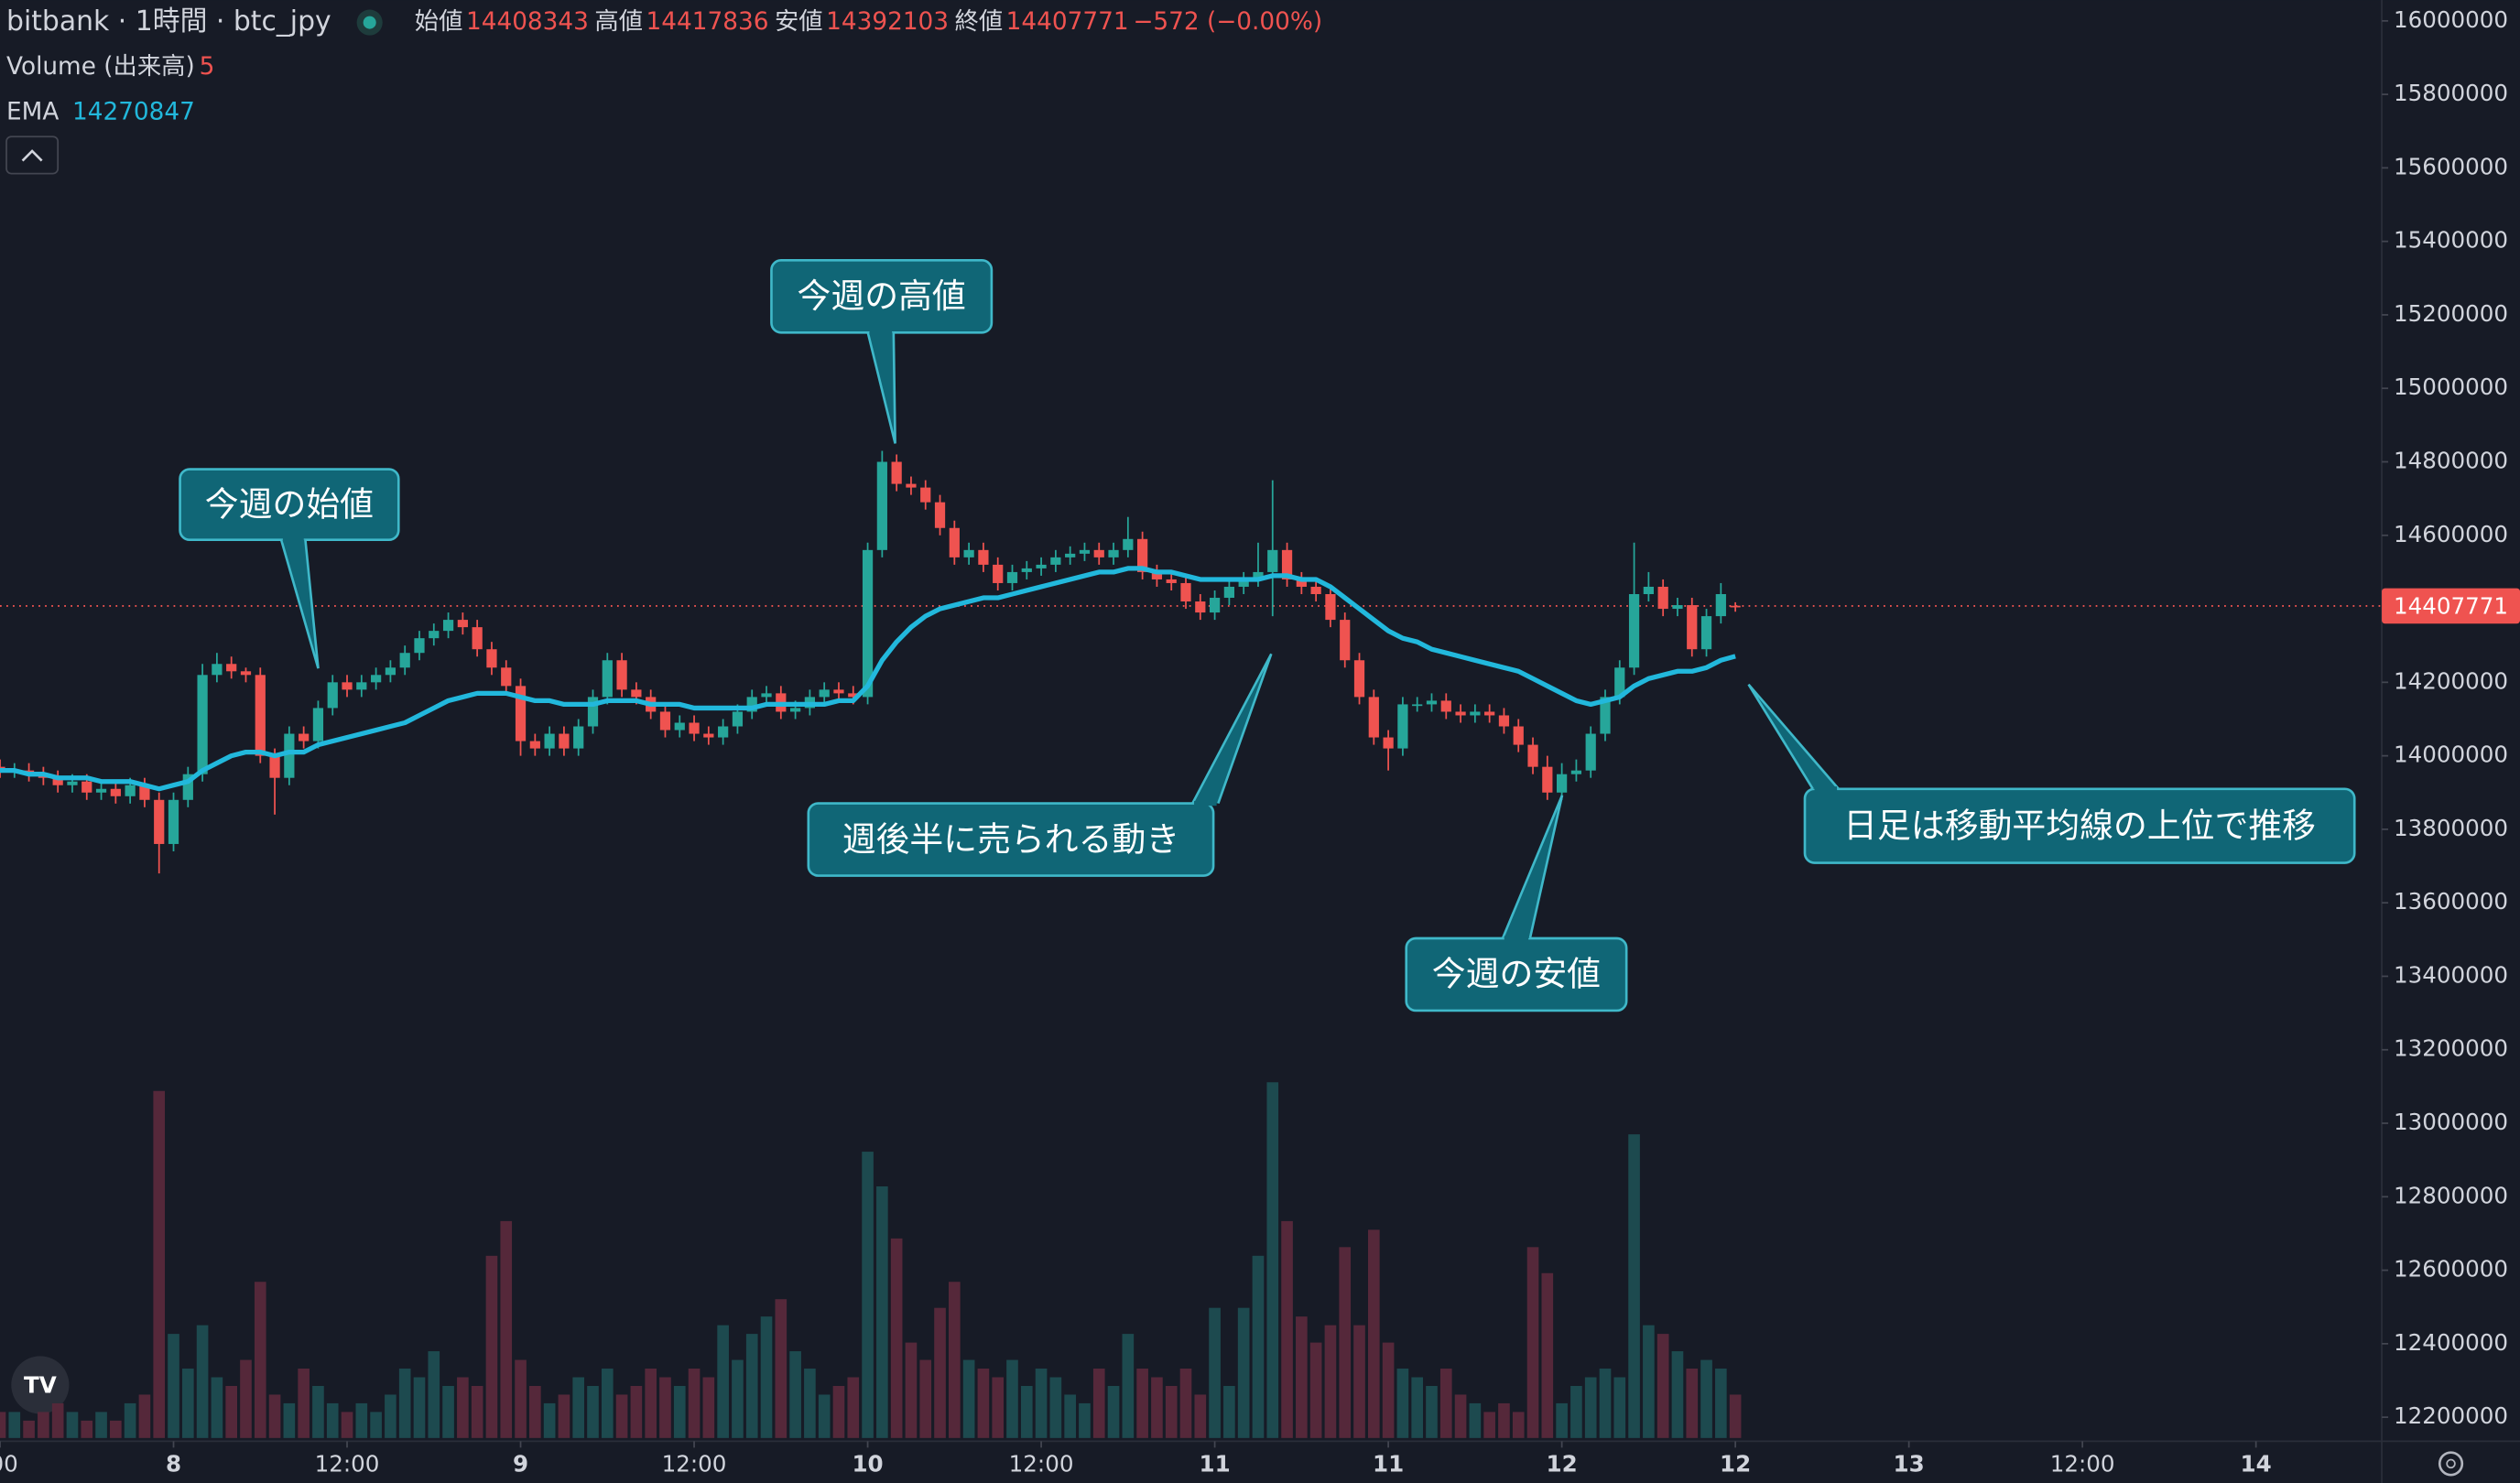  I want to click on ema-line, so click(868, 679).